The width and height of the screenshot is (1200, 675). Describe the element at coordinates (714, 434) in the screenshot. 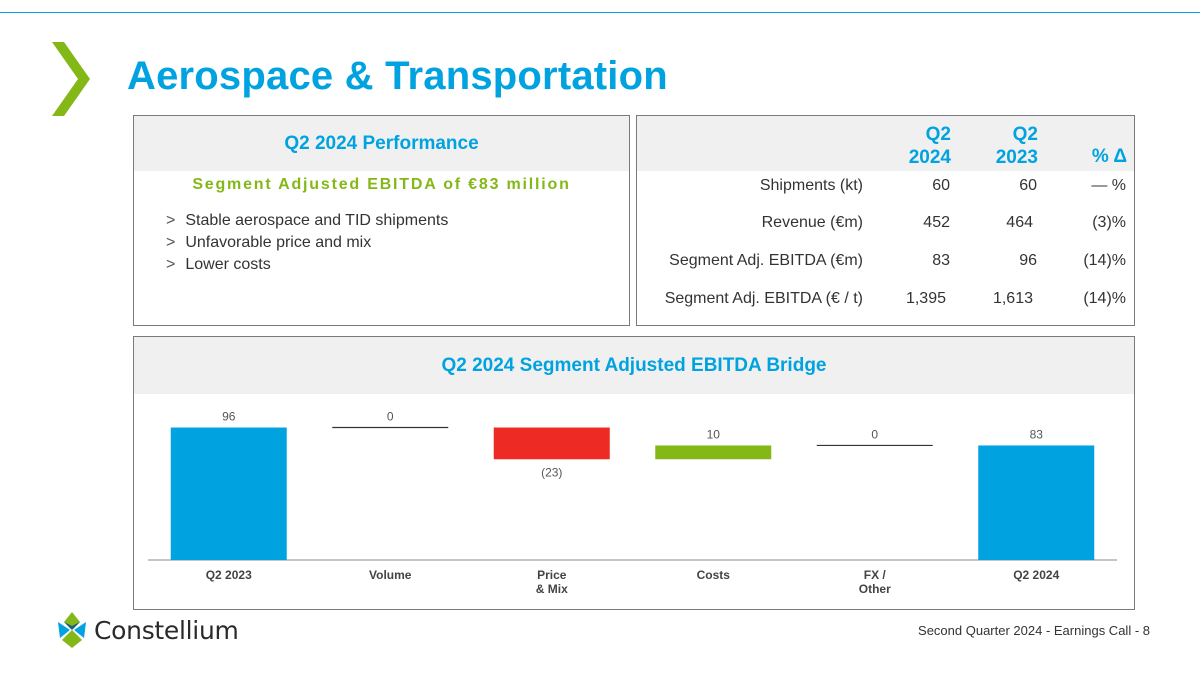

I see `data-label-3: 10` at that location.